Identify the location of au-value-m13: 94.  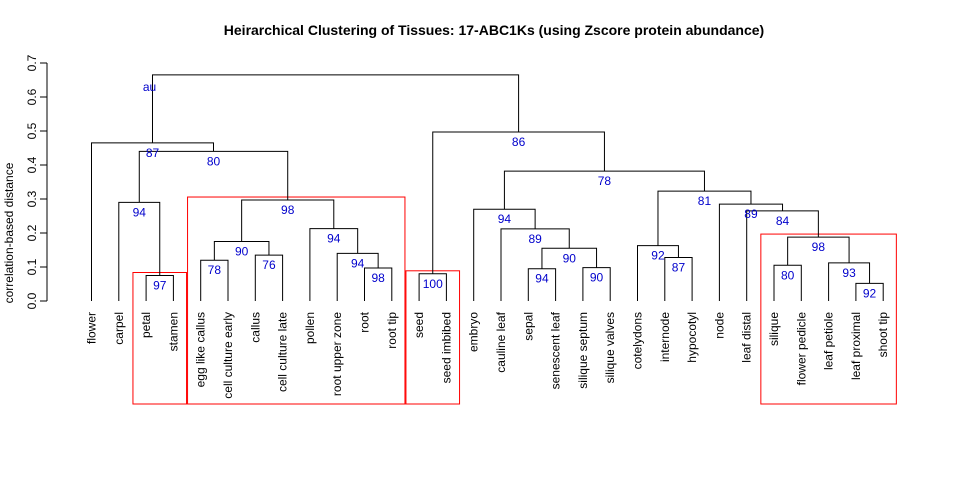
(542, 279).